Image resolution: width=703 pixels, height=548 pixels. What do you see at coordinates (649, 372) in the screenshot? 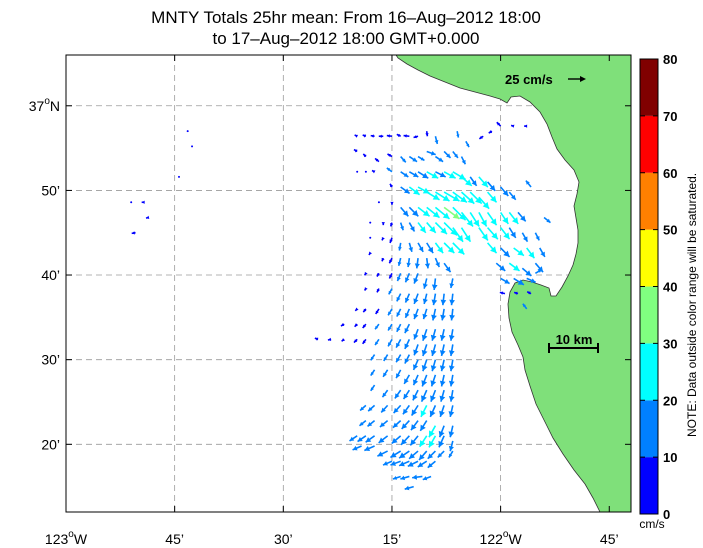
I see `colorbar-segment` at bounding box center [649, 372].